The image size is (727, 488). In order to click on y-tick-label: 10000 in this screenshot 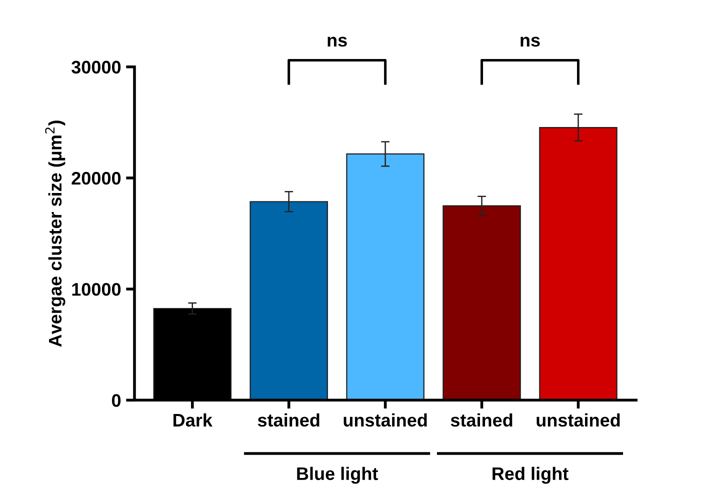, I will do `click(96, 289)`.